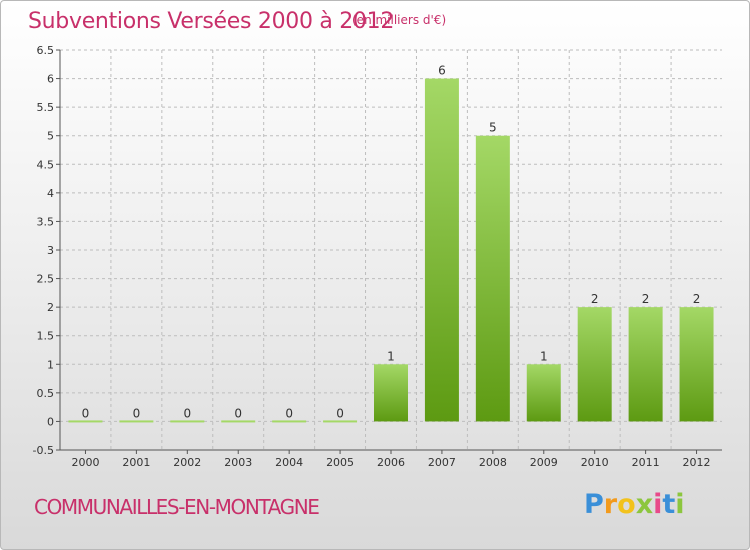 This screenshot has width=750, height=550. I want to click on y-tick-label: 6.5, so click(46, 50).